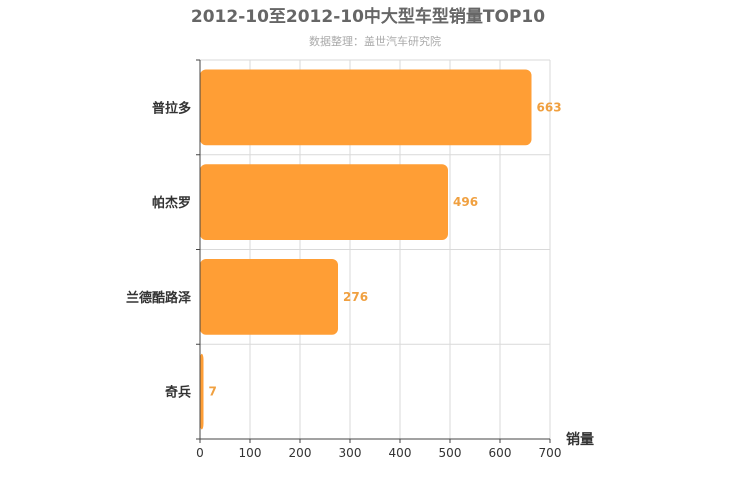 This screenshot has width=750, height=500. What do you see at coordinates (400, 453) in the screenshot?
I see `x-tick-label: 400` at bounding box center [400, 453].